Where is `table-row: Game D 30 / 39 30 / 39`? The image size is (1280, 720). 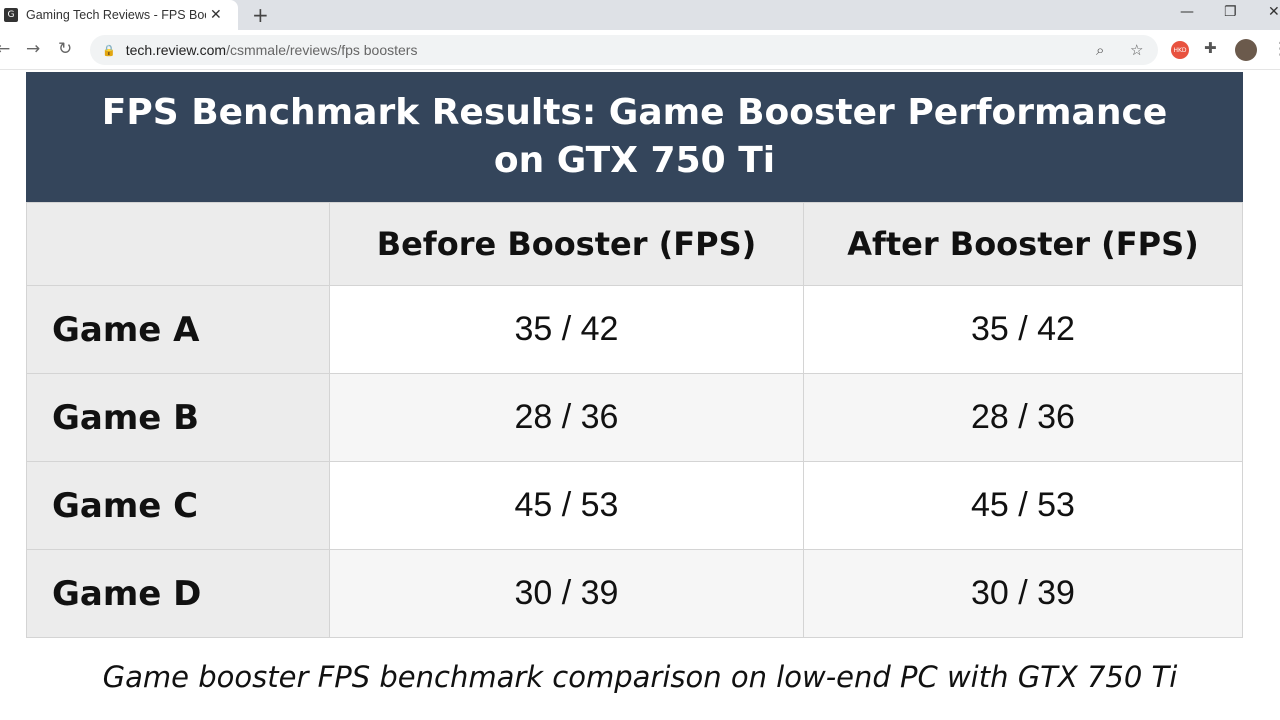
table-row: Game D 30 / 39 30 / 39 is located at coordinates (635, 593).